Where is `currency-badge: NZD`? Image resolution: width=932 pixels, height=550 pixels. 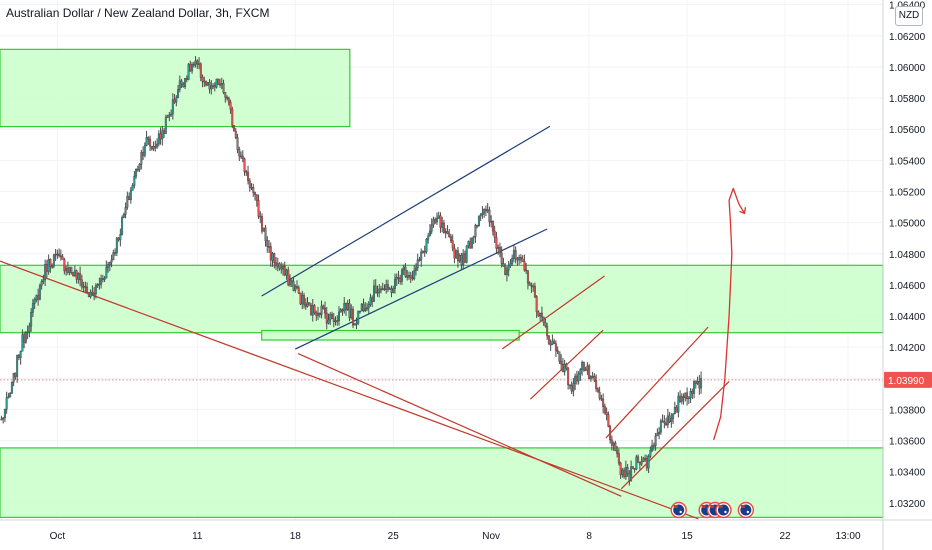
currency-badge: NZD is located at coordinates (909, 16).